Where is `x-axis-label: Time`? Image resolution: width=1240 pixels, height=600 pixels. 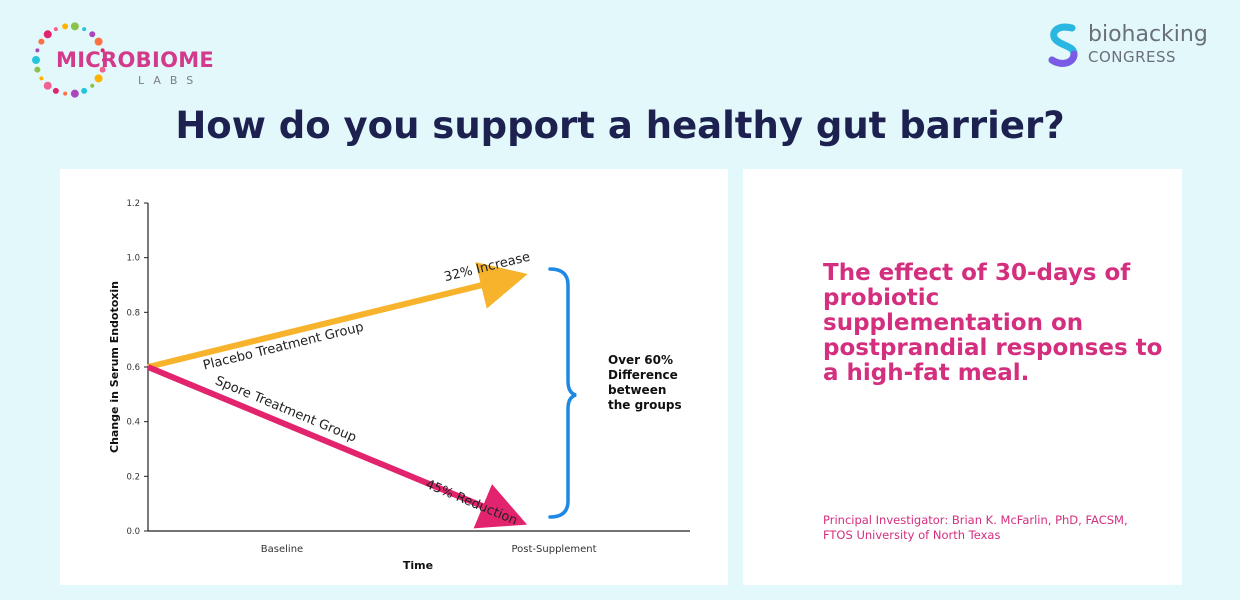 x-axis-label: Time is located at coordinates (418, 565).